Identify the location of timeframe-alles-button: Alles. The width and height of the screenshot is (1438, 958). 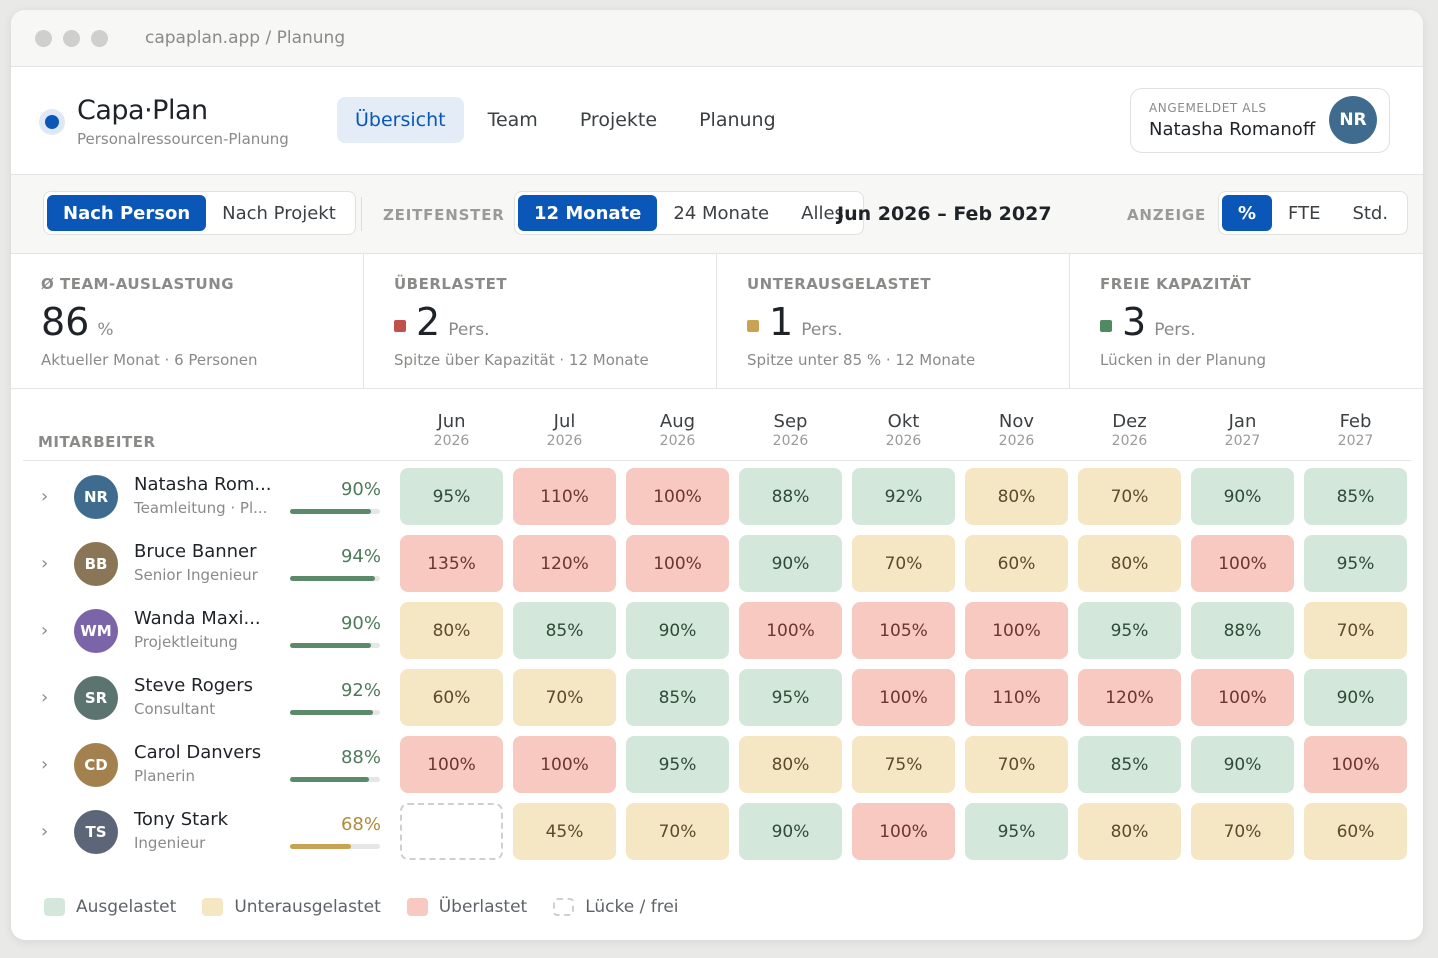
(822, 213).